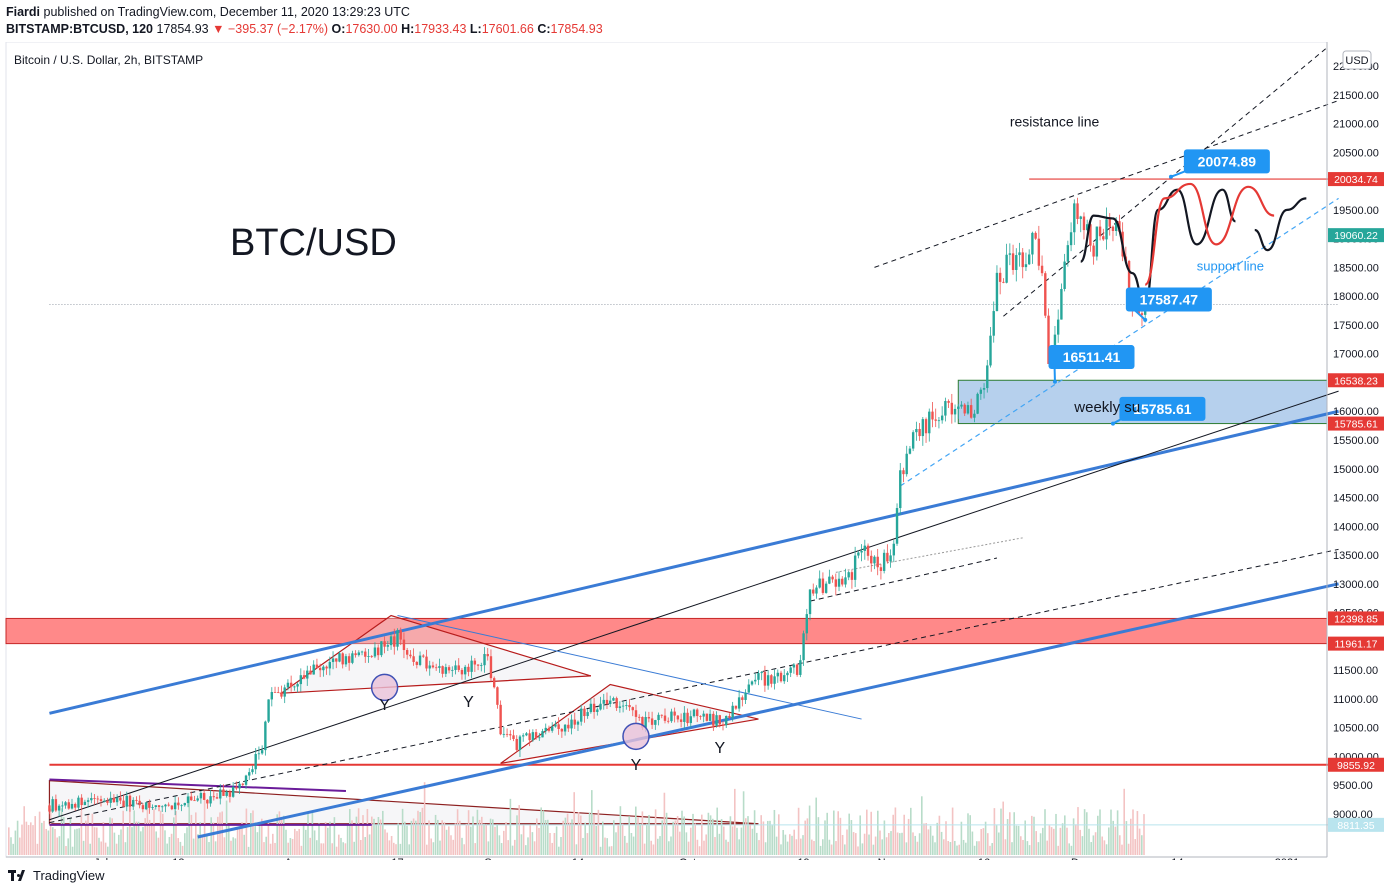 This screenshot has height=894, width=1395. Describe the element at coordinates (108, 60) in the screenshot. I see `chart-title: Bitcoin / U.S. Dollar, 2h, BITSTAMP` at that location.